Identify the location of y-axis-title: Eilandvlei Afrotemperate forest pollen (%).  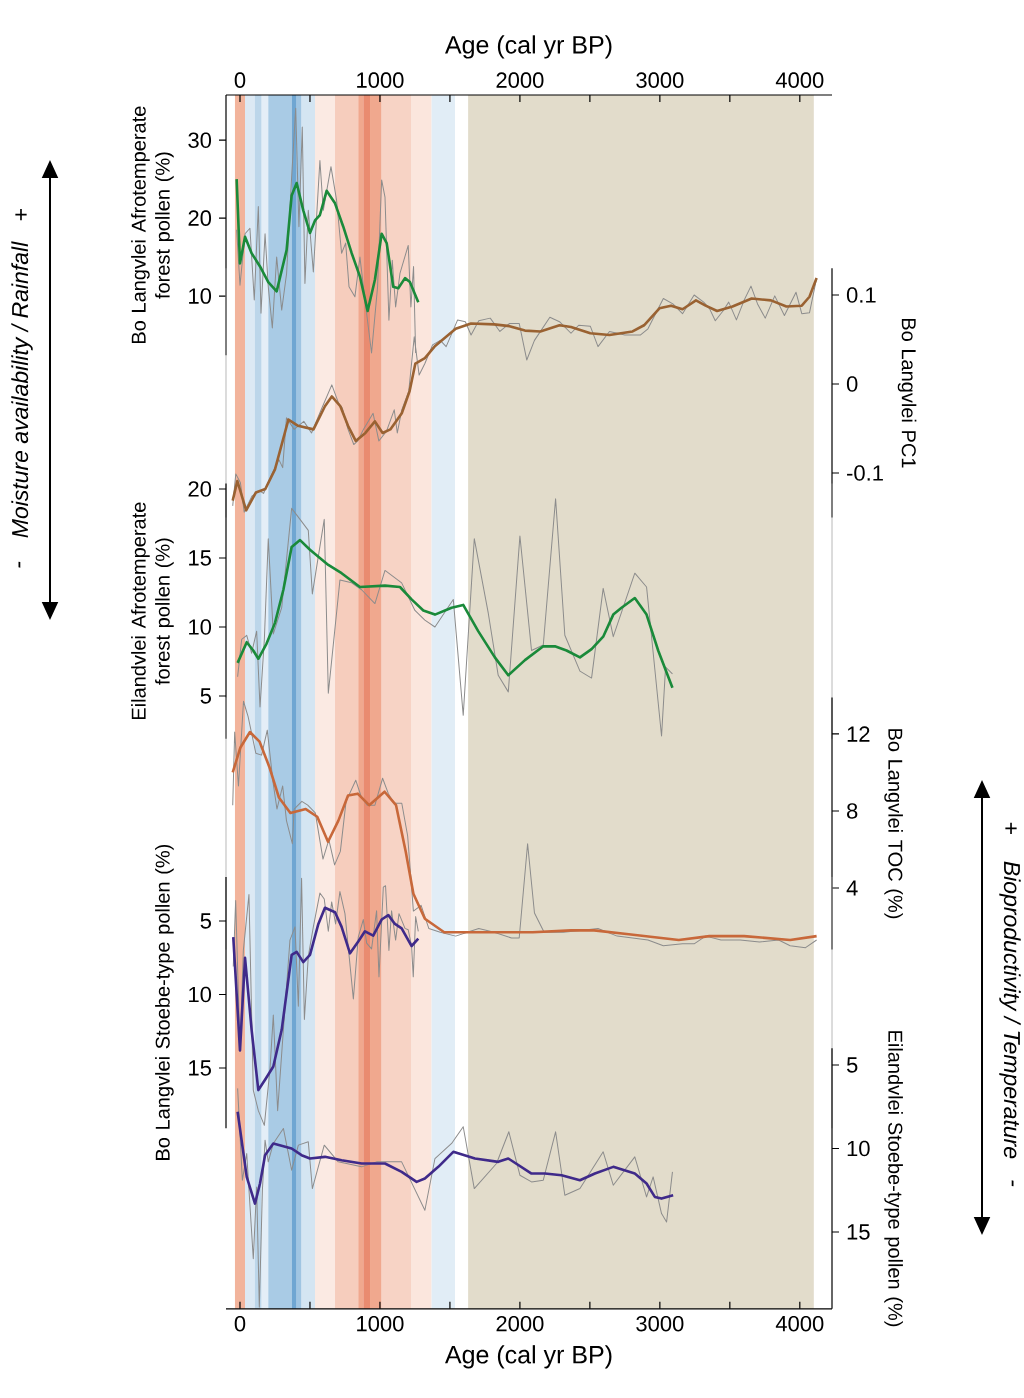
(152, 611).